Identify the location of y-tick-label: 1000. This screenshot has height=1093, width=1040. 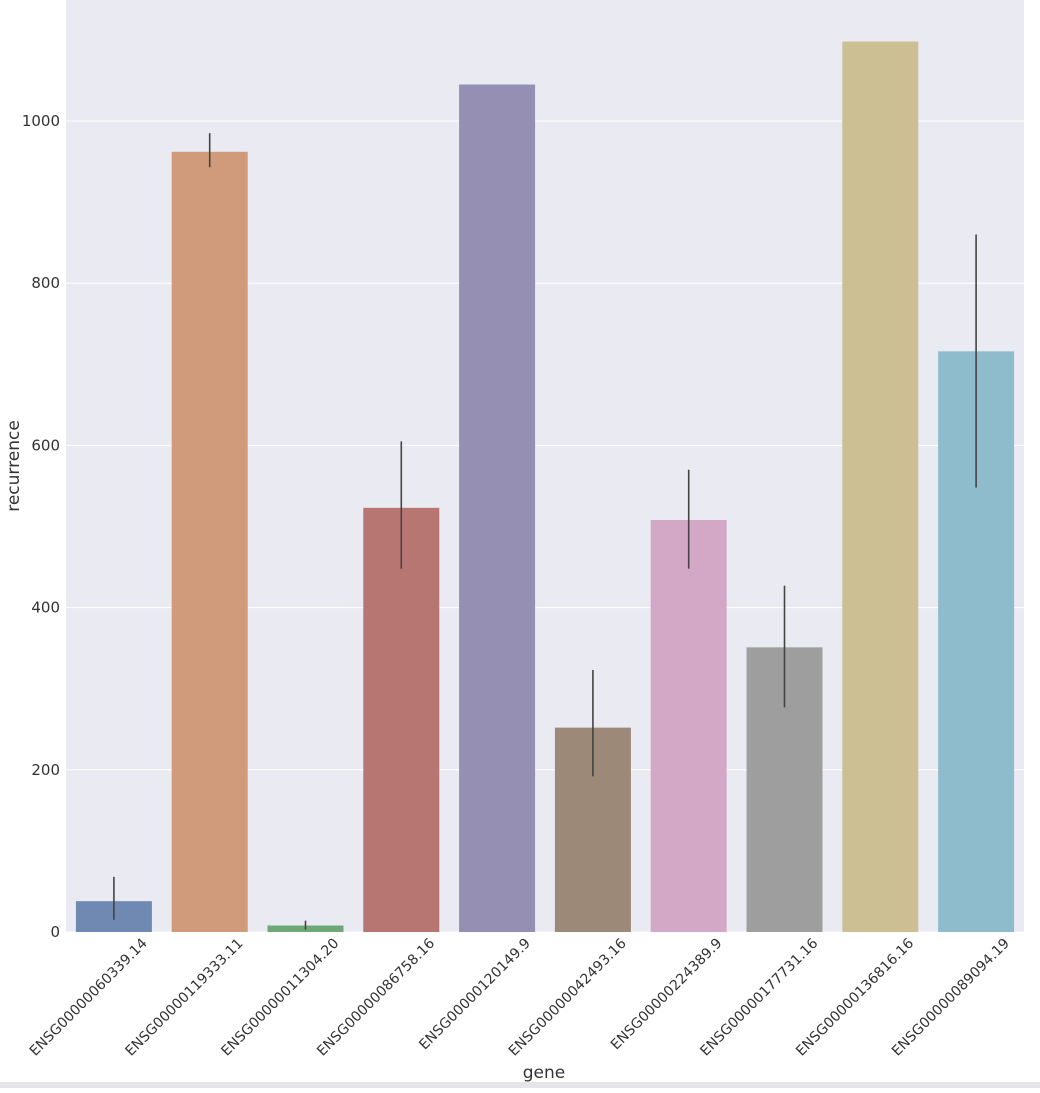
(41, 121).